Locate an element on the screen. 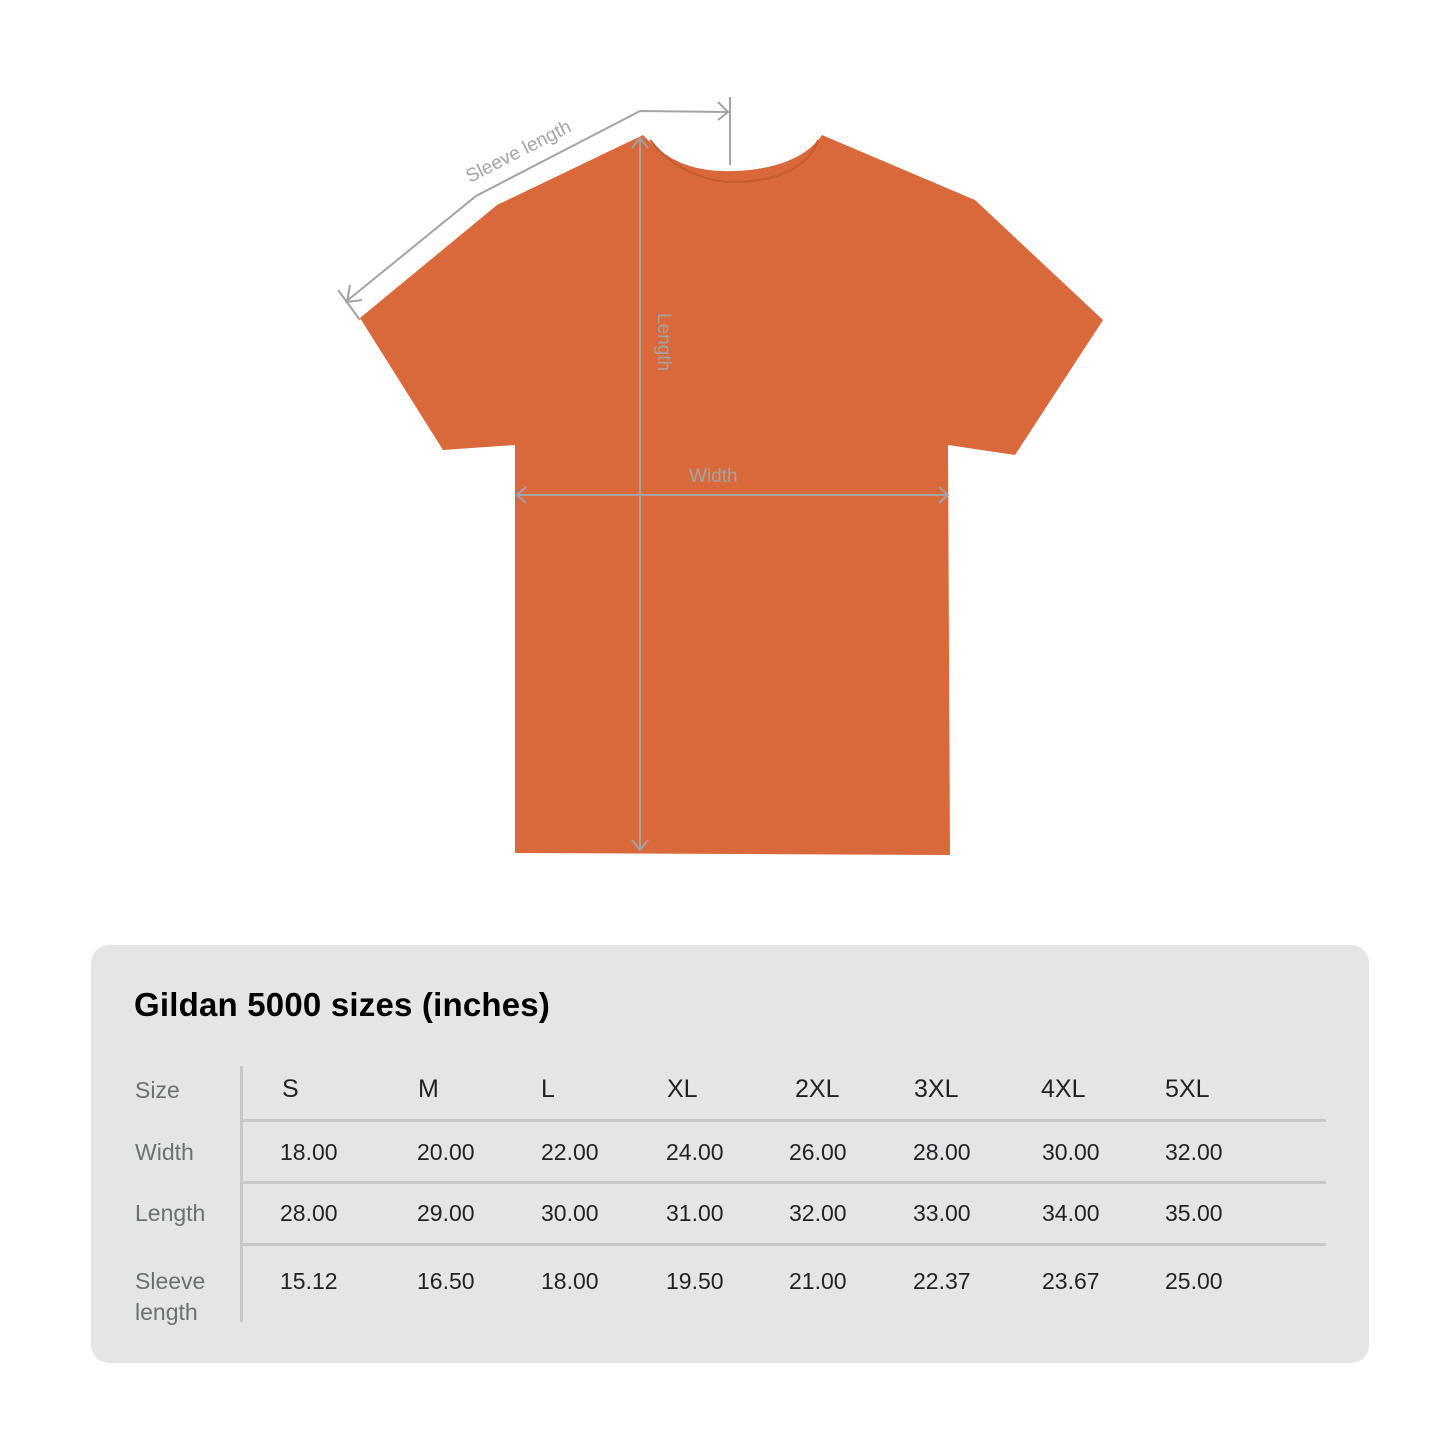 The width and height of the screenshot is (1445, 1445). table-cell: 23.67 is located at coordinates (1071, 1281).